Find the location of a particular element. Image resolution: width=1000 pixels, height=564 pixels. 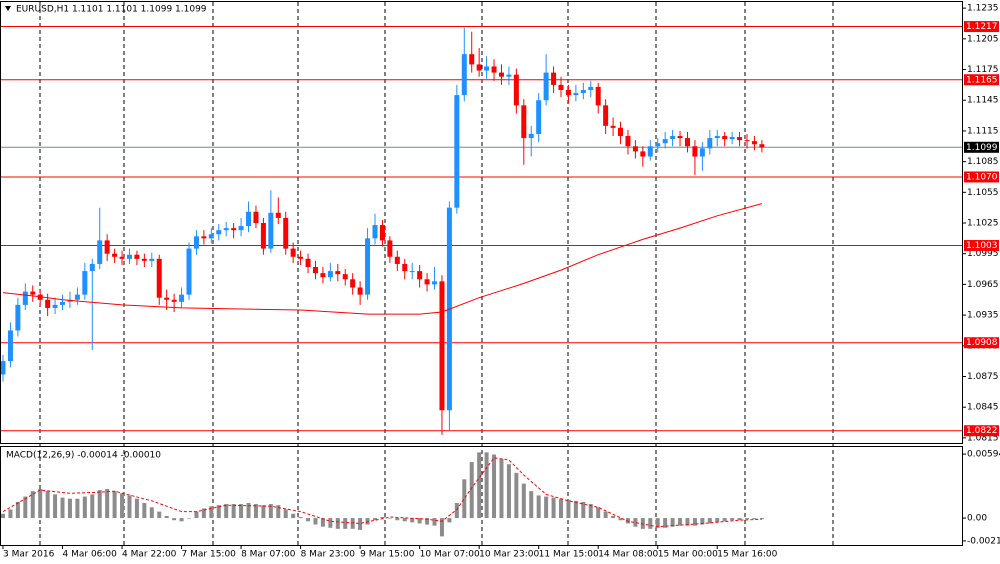

level-label: 1.0908 is located at coordinates (982, 343).